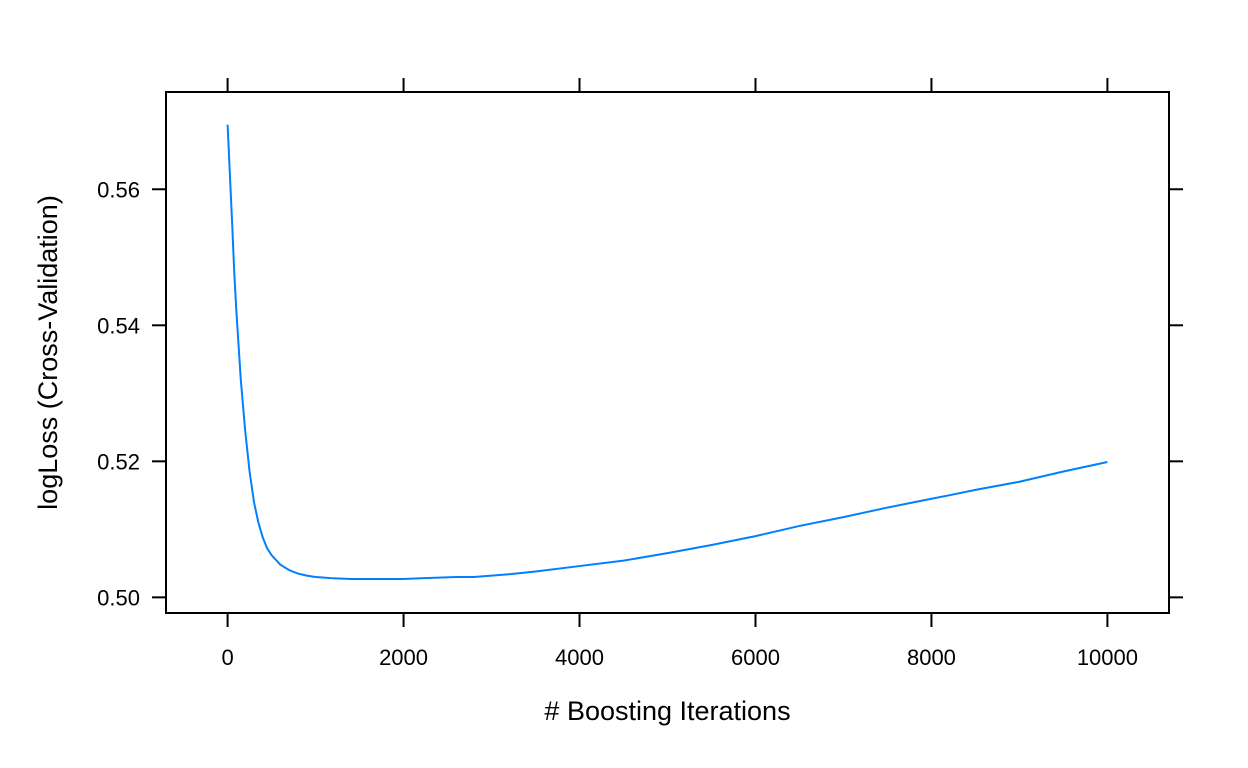 Image resolution: width=1248 pixels, height=768 pixels. What do you see at coordinates (227, 657) in the screenshot?
I see `x-tick-label: 0` at bounding box center [227, 657].